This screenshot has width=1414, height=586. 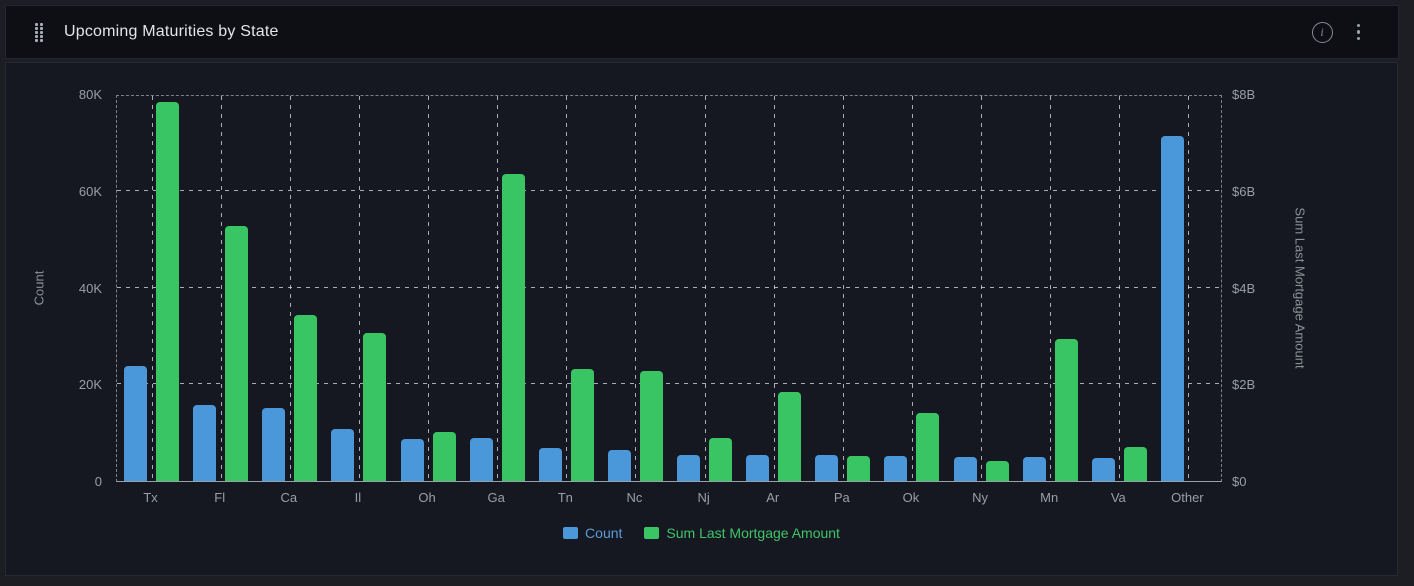 I want to click on bar-count-other, so click(x=1172, y=308).